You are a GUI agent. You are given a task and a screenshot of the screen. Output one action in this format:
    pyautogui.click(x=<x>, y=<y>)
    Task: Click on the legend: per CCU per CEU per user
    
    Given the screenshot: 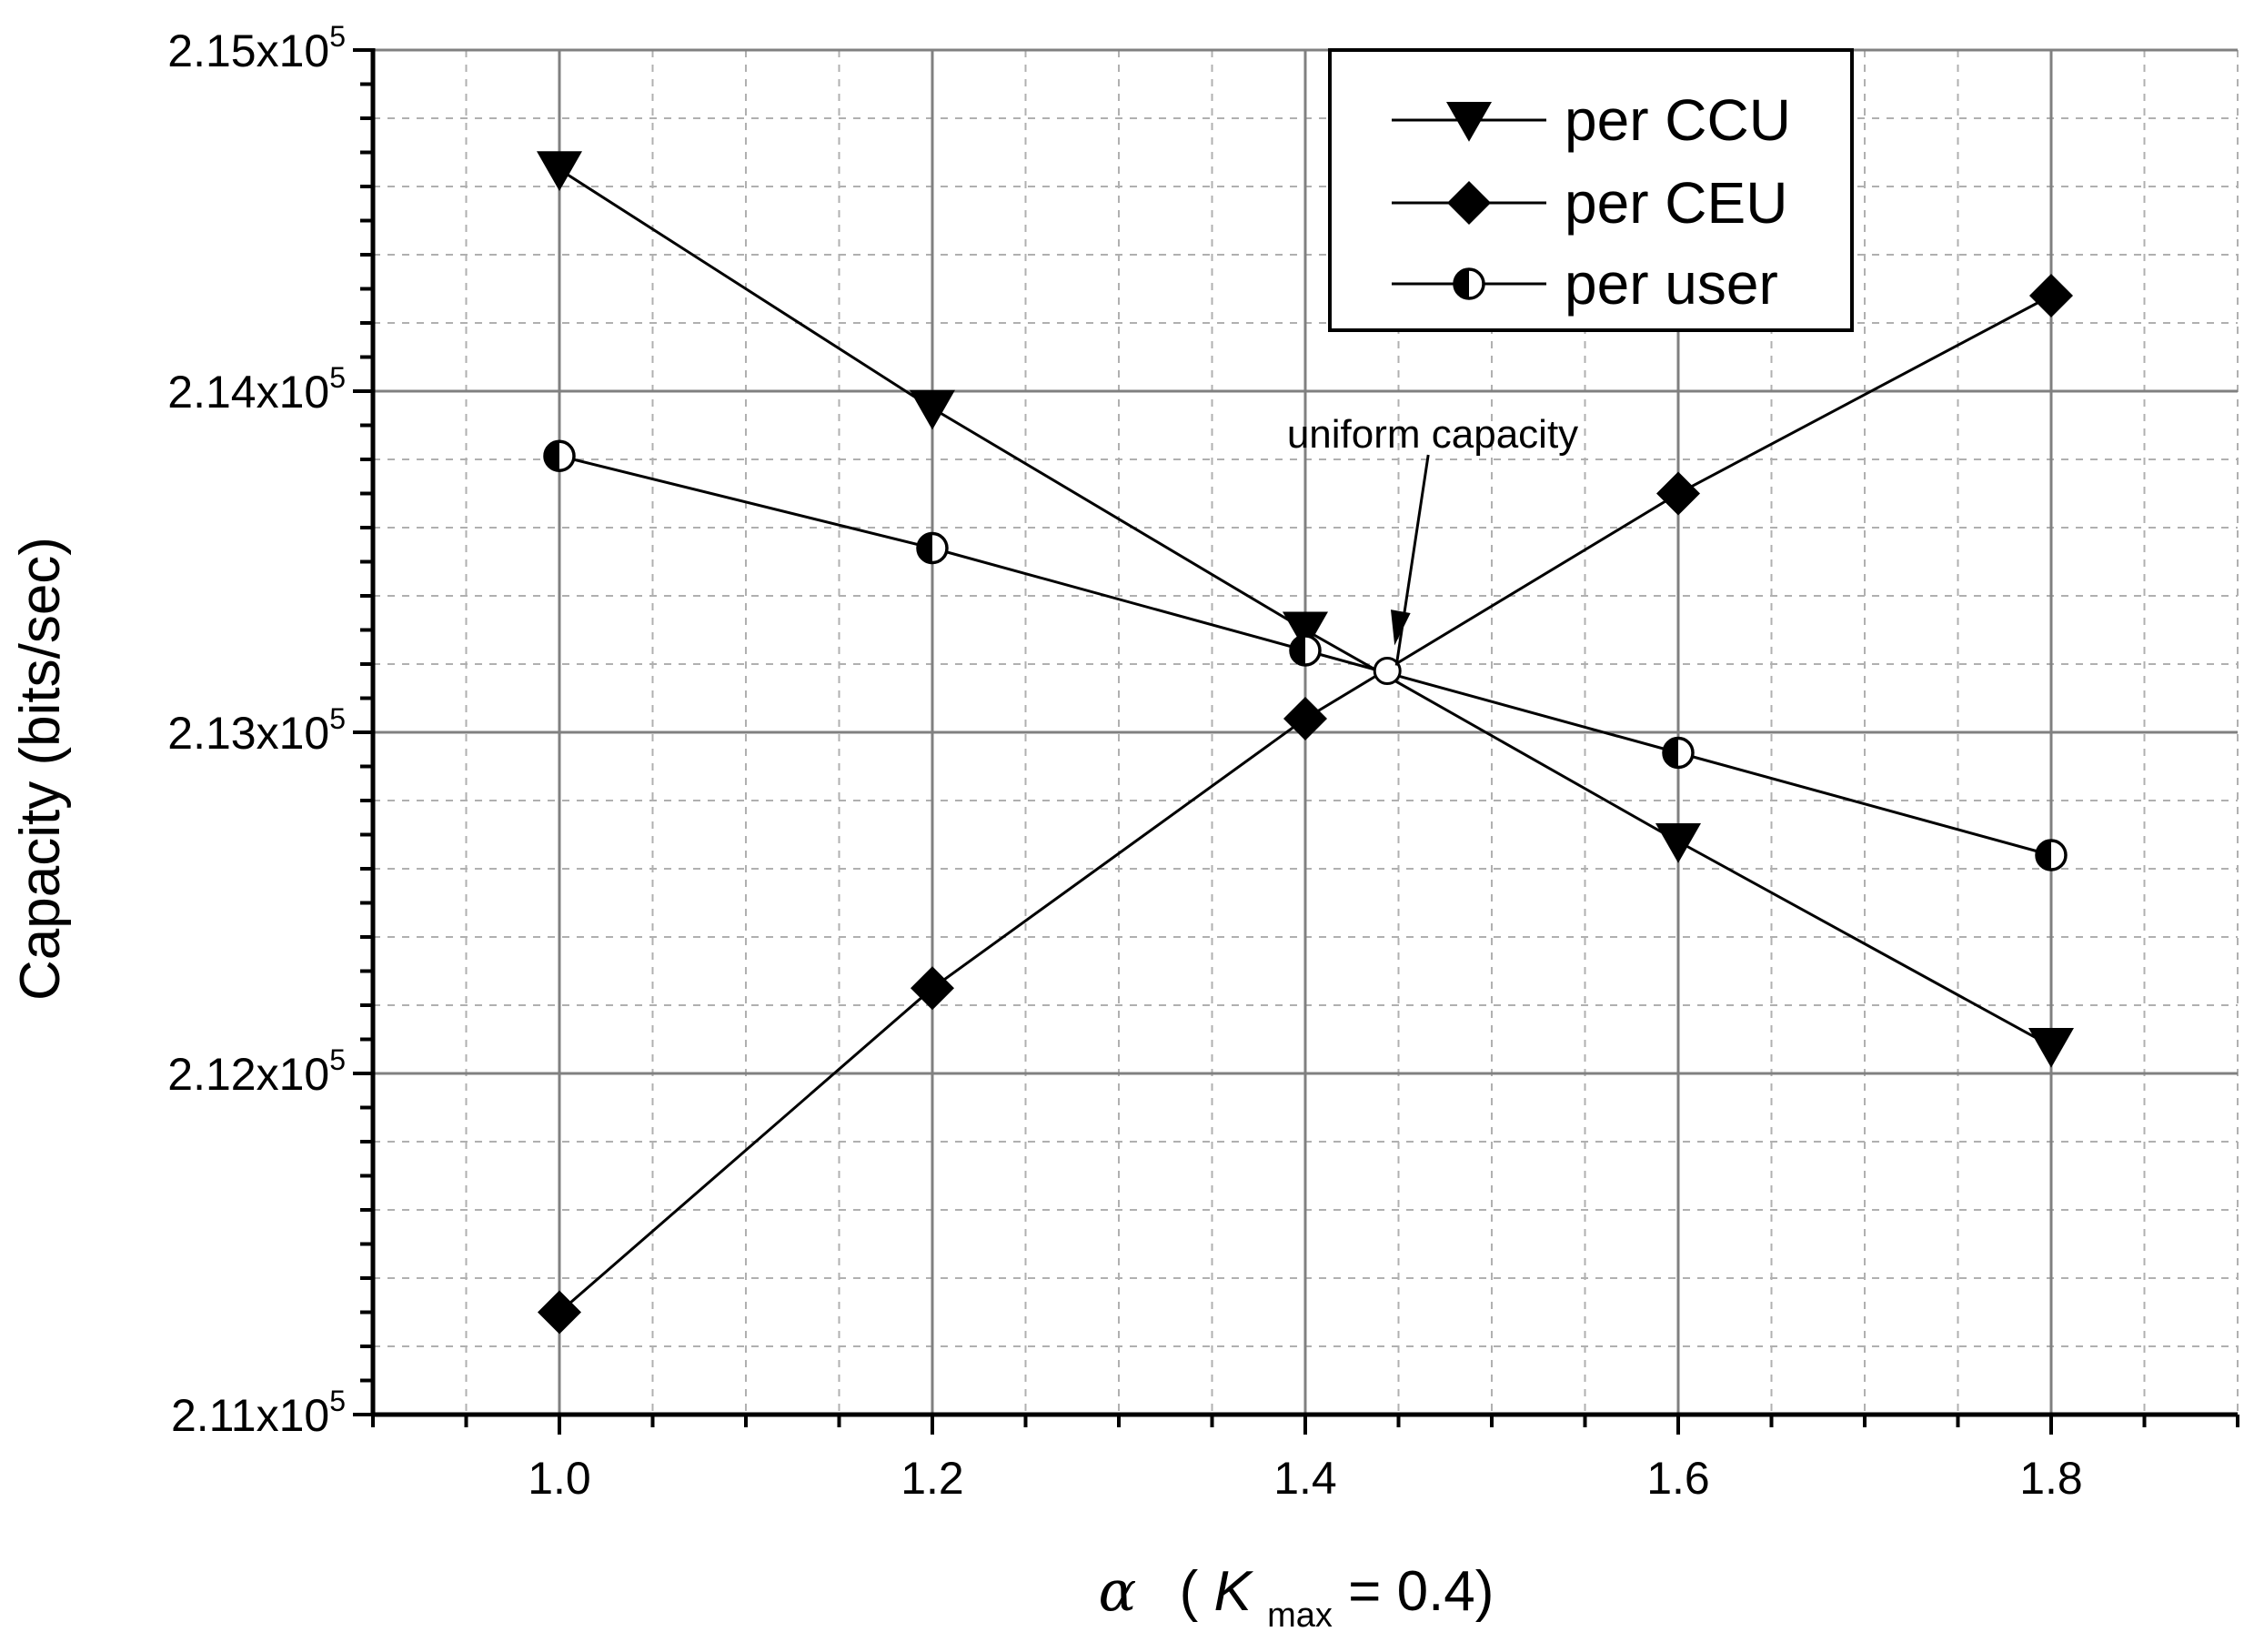 What is the action you would take?
    pyautogui.click(x=1591, y=190)
    